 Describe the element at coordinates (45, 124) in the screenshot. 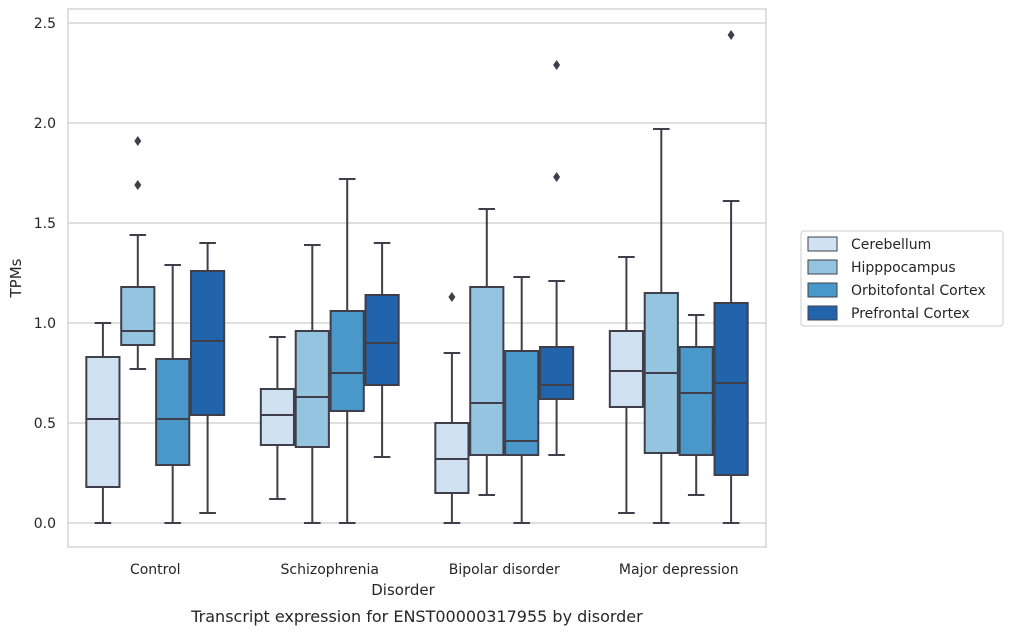

I see `y-tick-label: 2.0` at that location.